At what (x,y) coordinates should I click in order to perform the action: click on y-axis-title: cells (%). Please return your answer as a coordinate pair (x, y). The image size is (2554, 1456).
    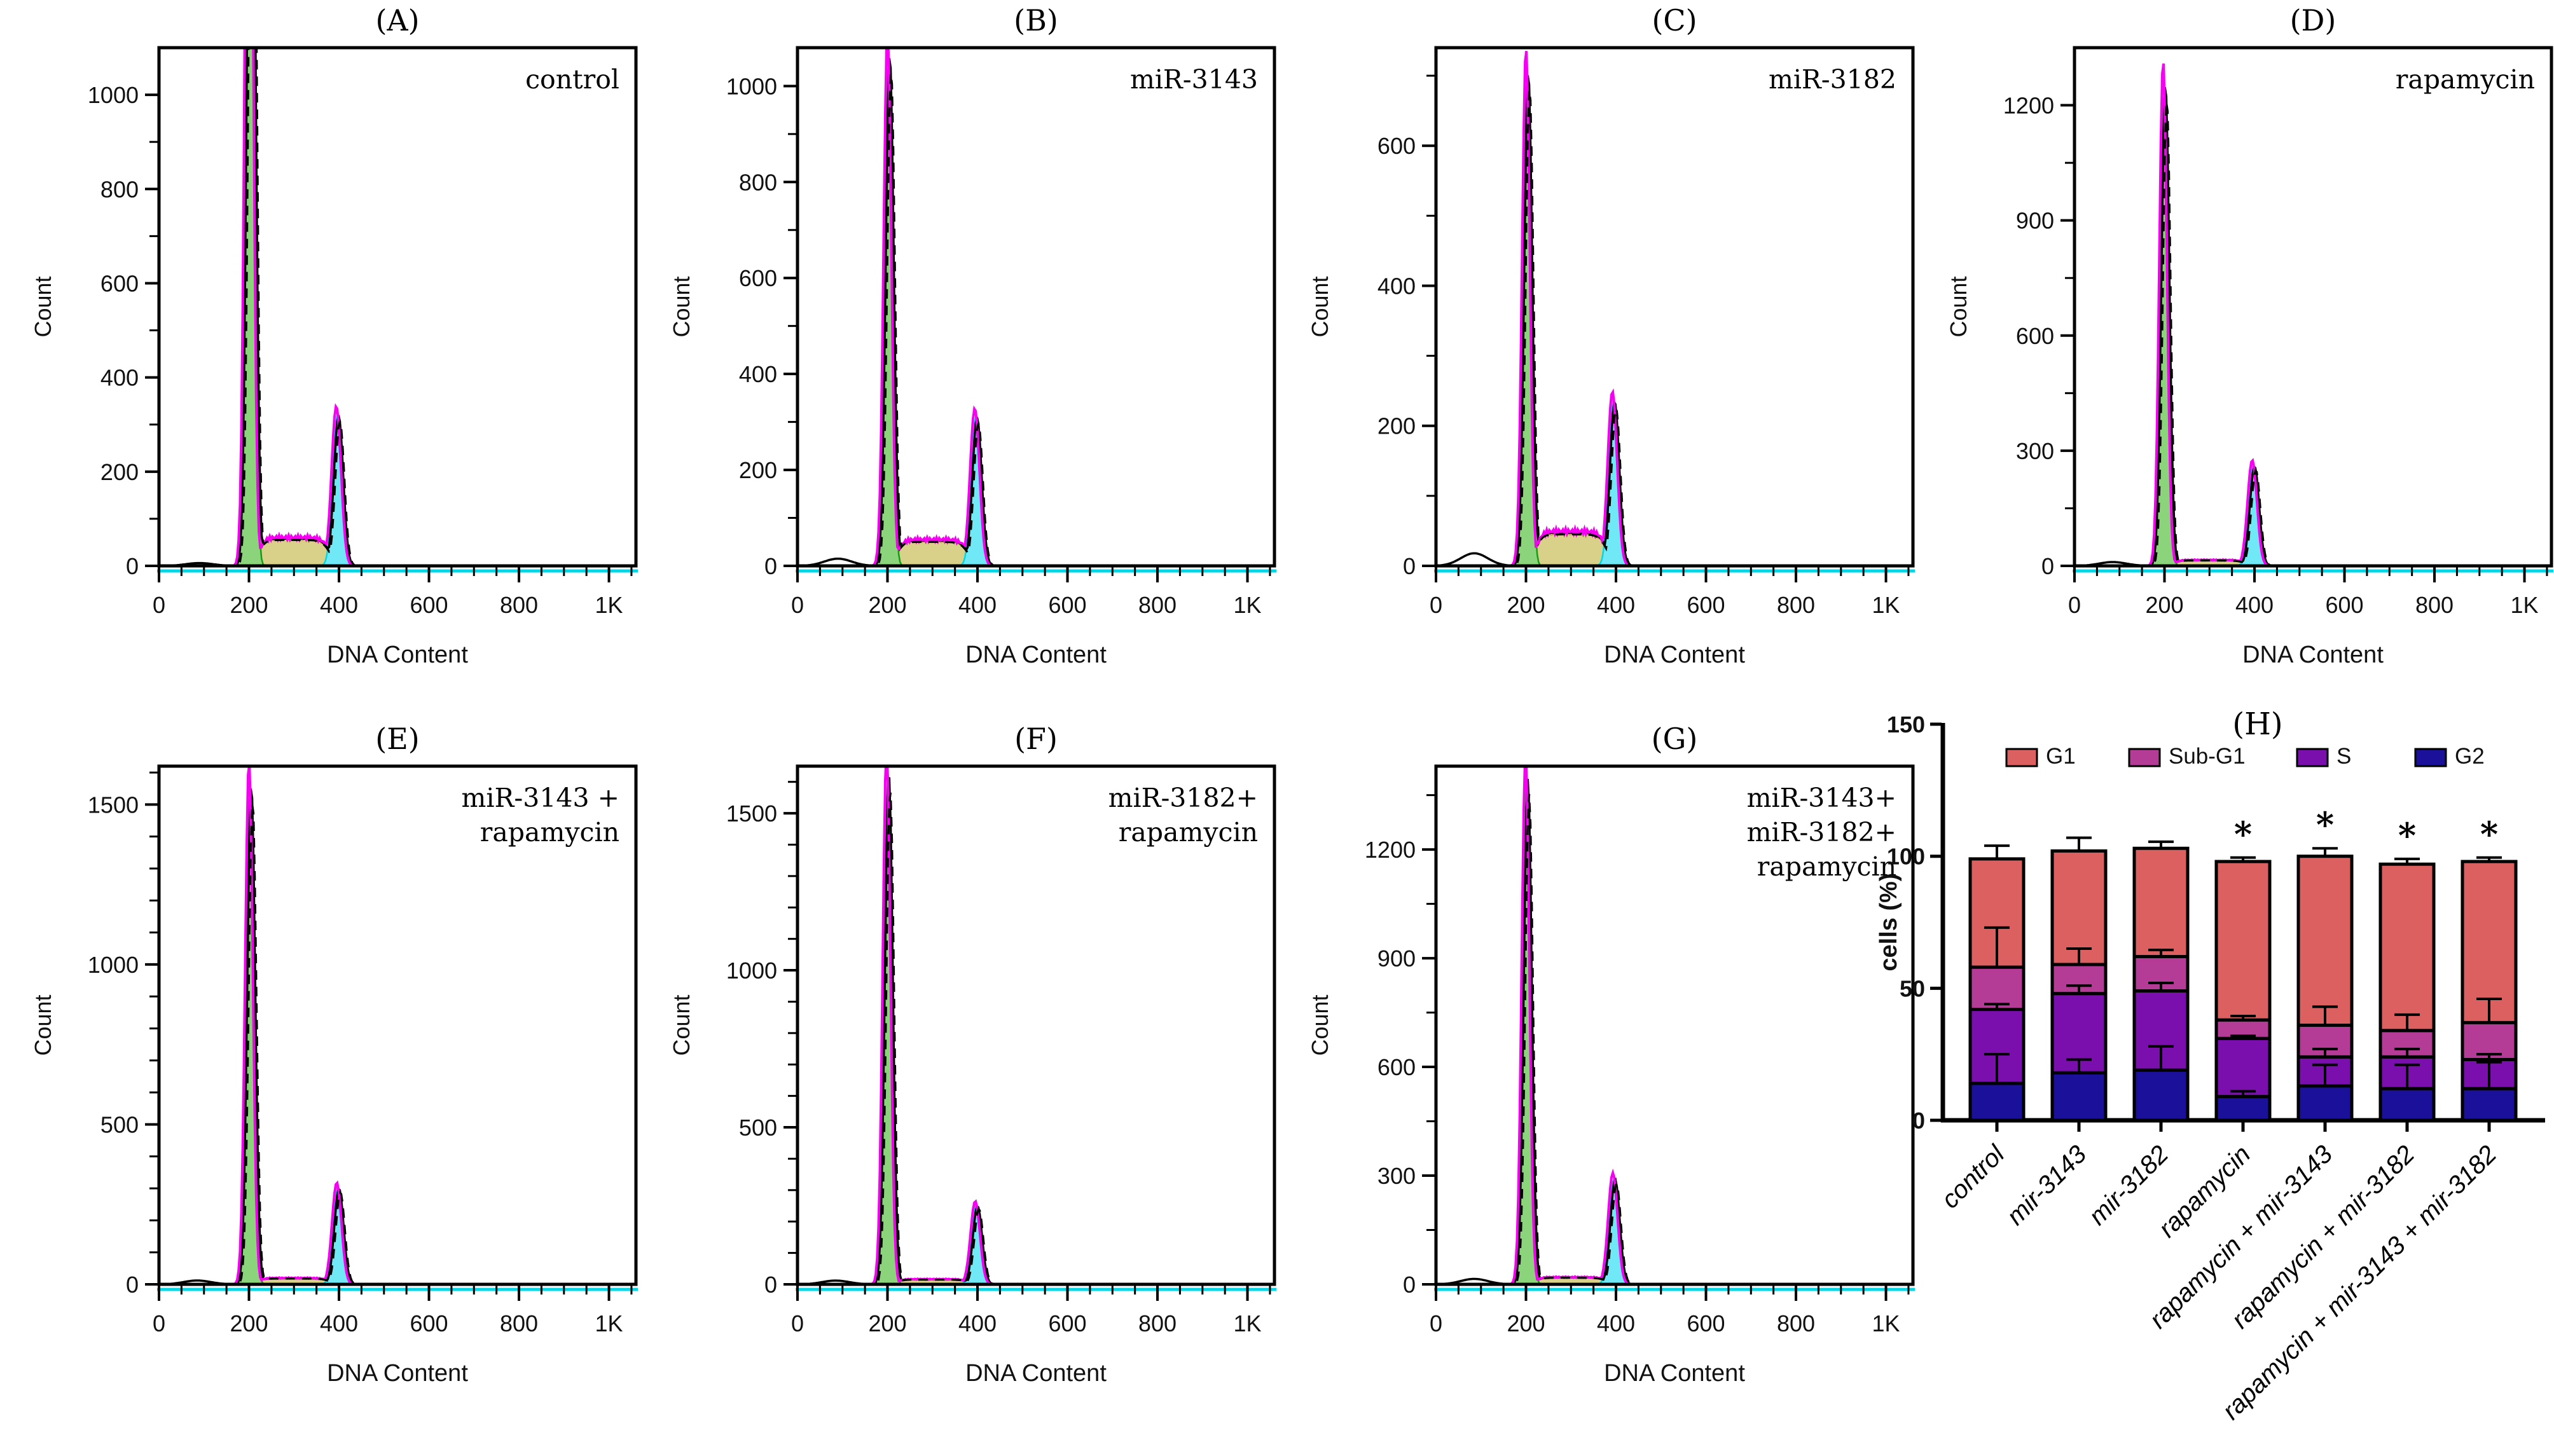
    Looking at the image, I should click on (1888, 922).